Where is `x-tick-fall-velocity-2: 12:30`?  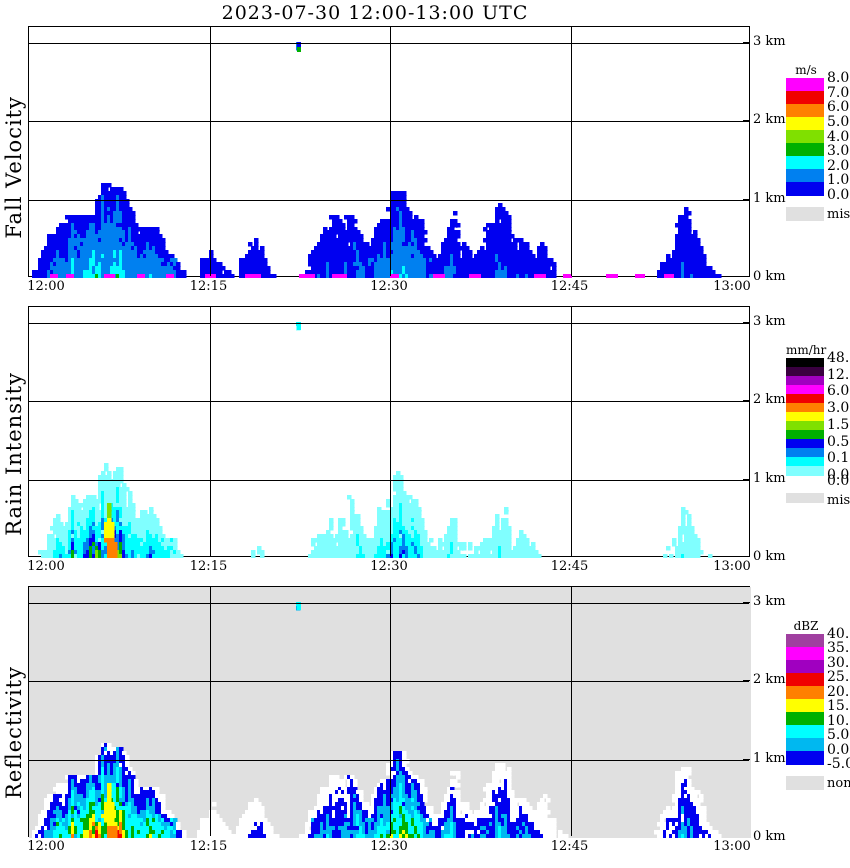 x-tick-fall-velocity-2: 12:30 is located at coordinates (389, 286).